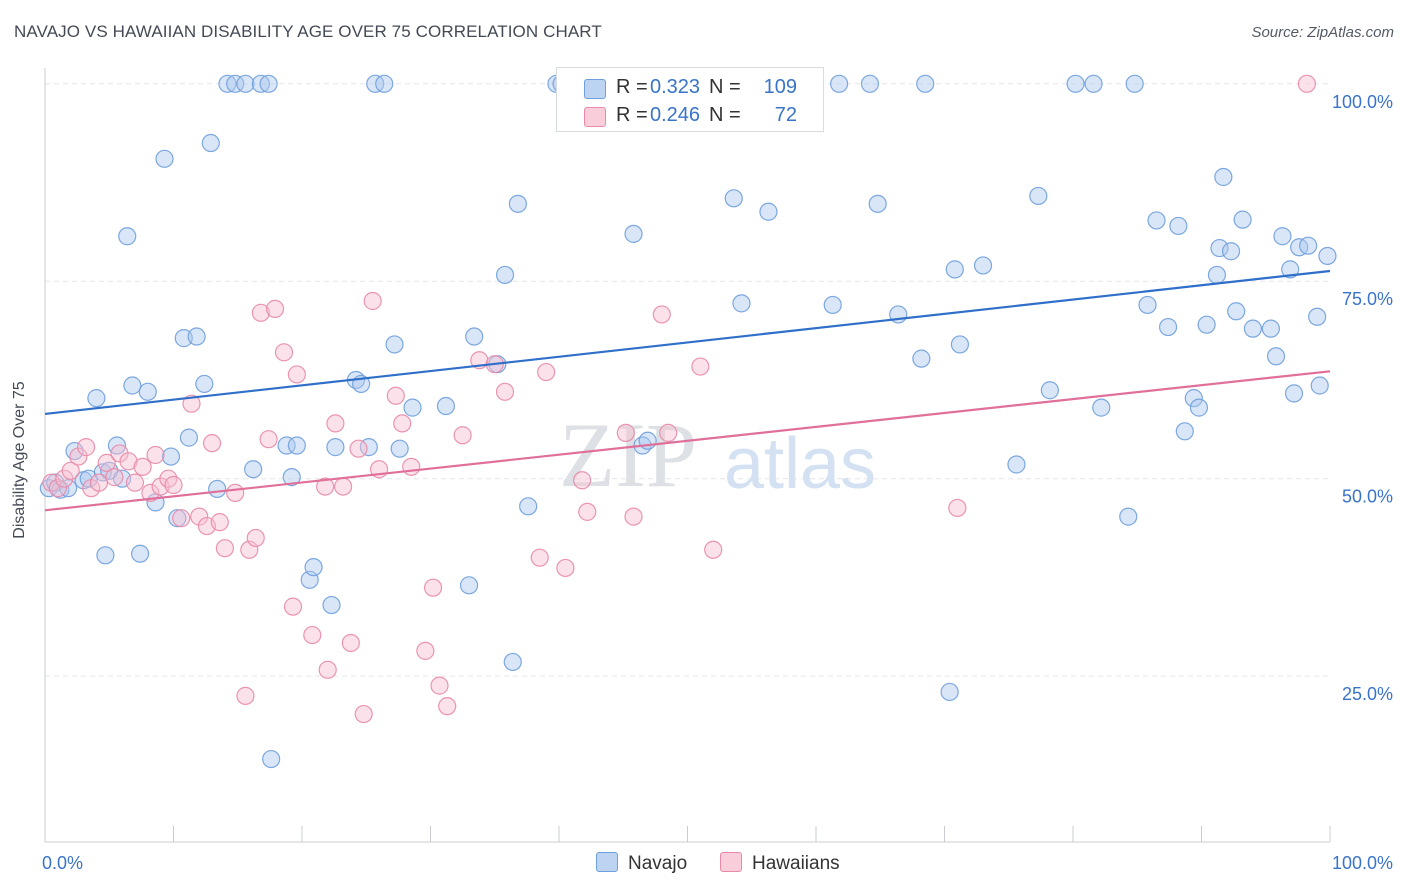  I want to click on legend-n-value: 109, so click(780, 87).